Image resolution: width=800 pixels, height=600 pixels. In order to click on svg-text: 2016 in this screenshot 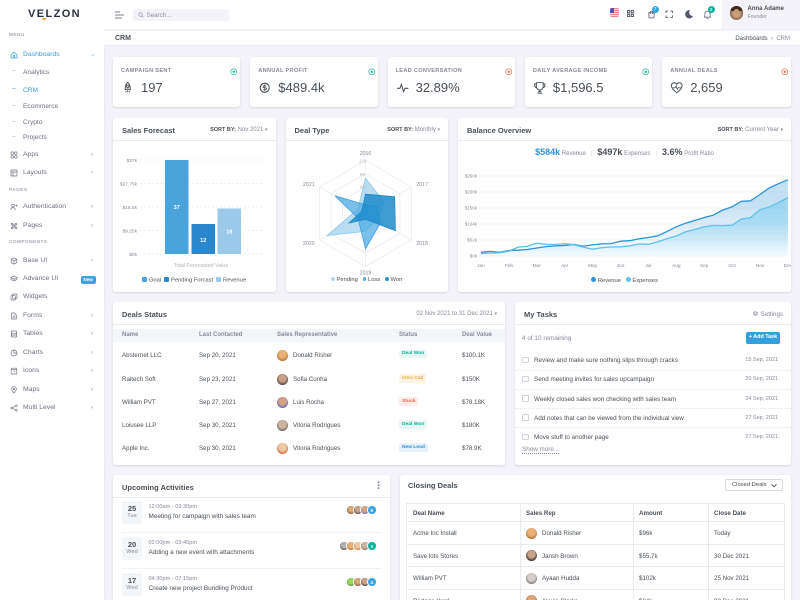, I will do `click(365, 154)`.